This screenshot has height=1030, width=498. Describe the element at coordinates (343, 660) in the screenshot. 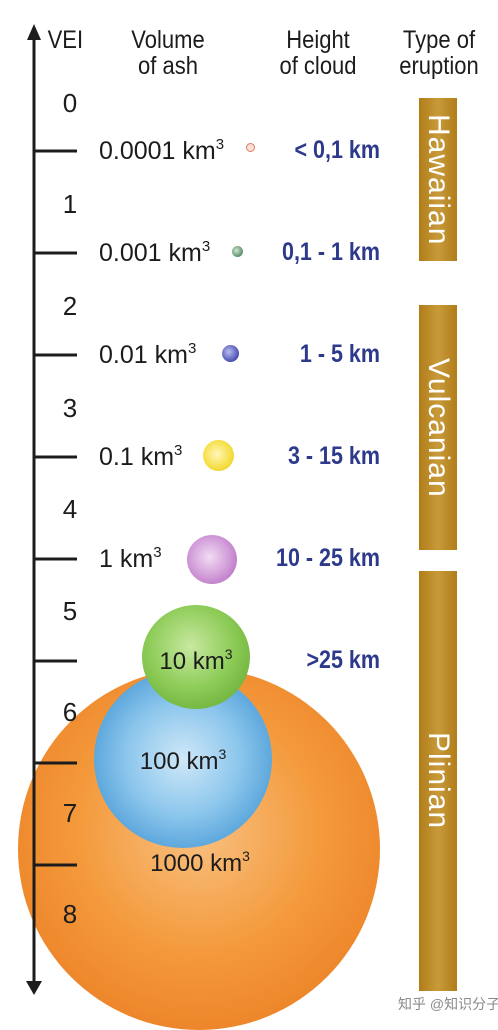

I see `cloud-height: >25 km` at that location.